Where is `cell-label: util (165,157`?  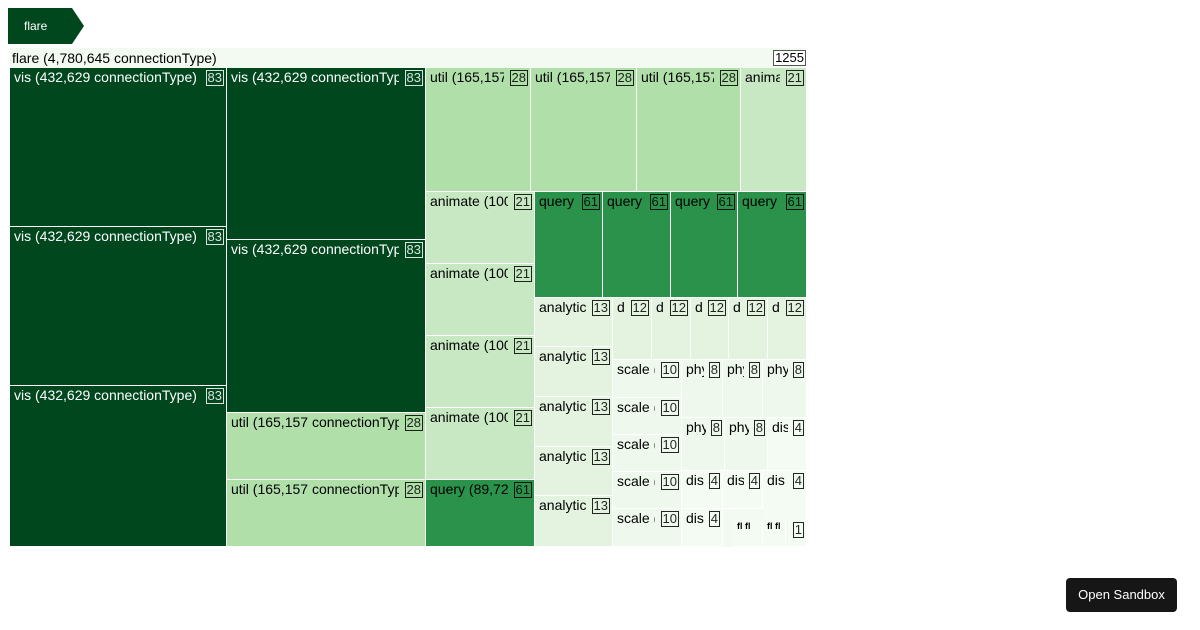
cell-label: util (165,157 is located at coordinates (572, 77).